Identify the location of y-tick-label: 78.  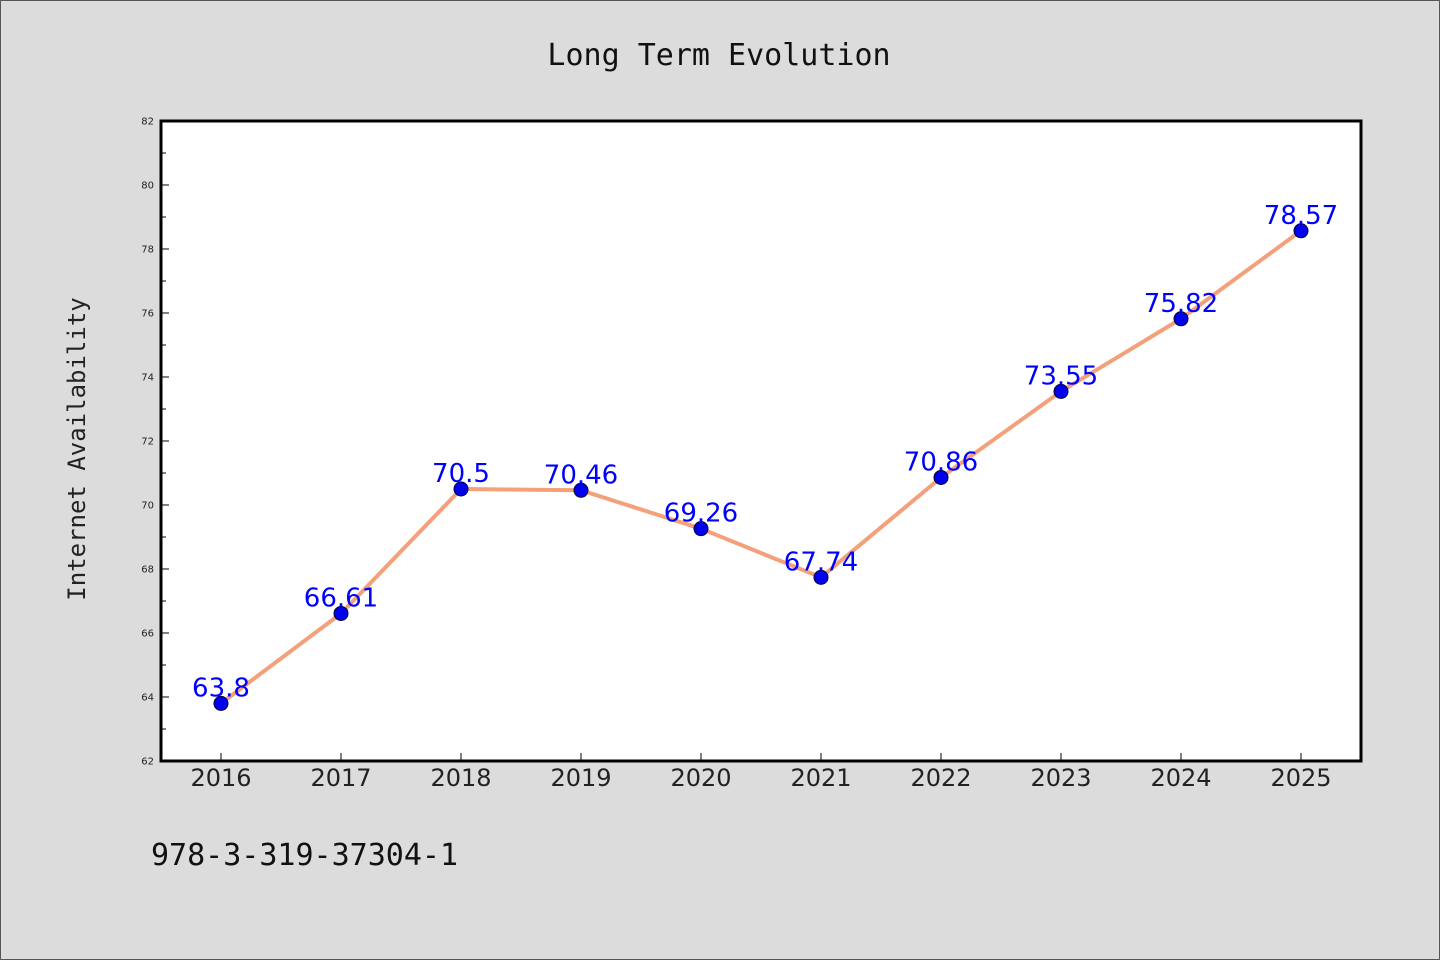
(147, 250).